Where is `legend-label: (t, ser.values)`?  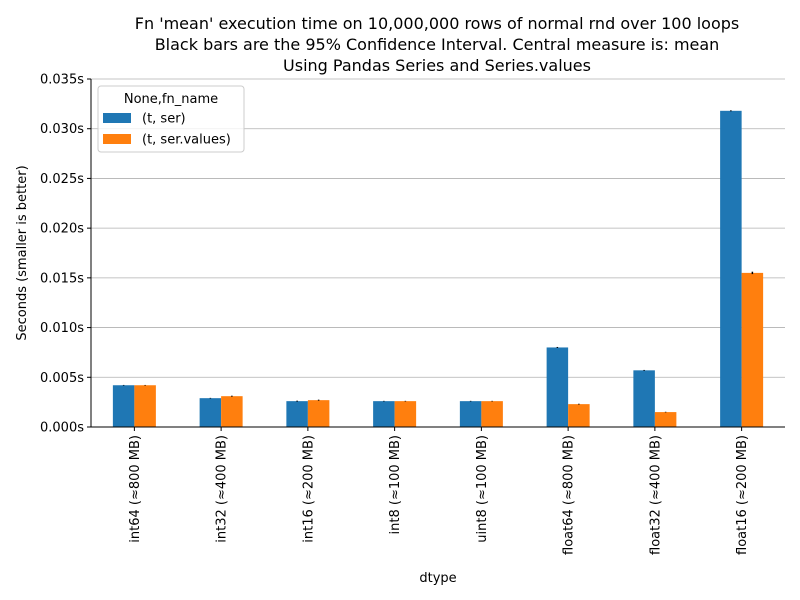
legend-label: (t, ser.values) is located at coordinates (186, 140).